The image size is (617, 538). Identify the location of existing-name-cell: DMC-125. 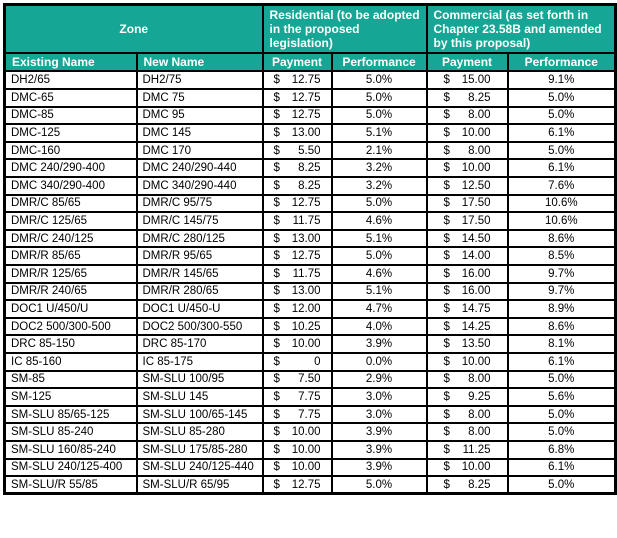
(70, 133).